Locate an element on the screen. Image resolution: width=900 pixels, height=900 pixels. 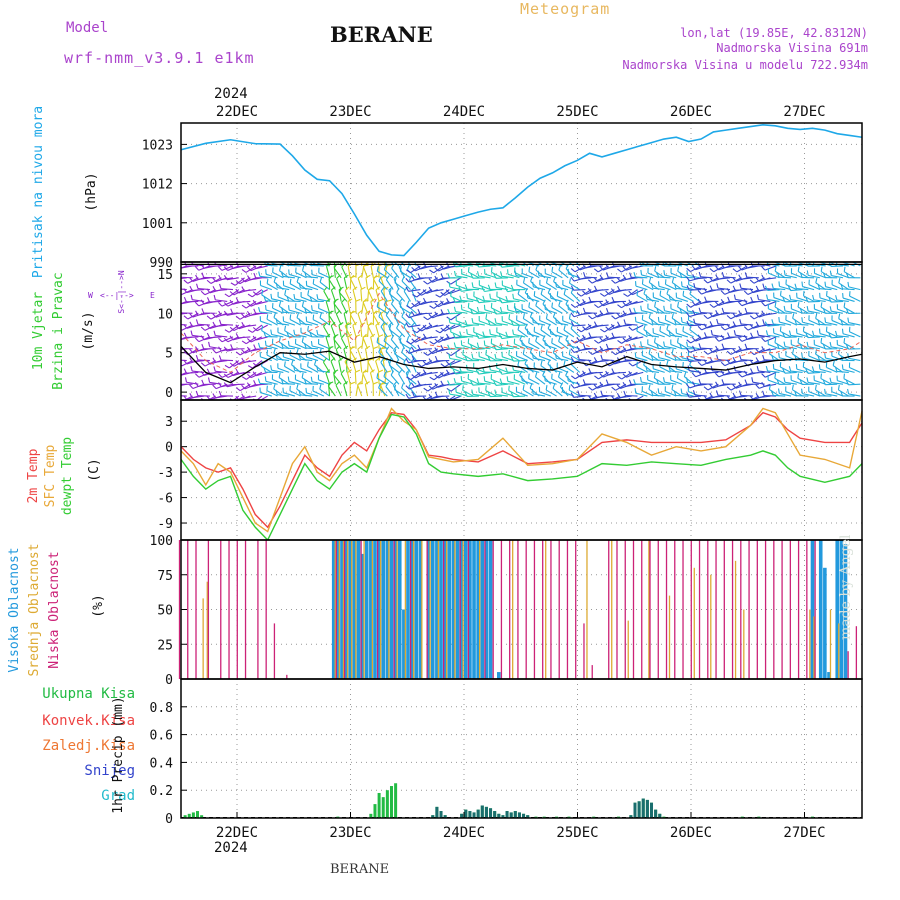
precip-ytick-label: 0 is located at coordinates (169, 819).